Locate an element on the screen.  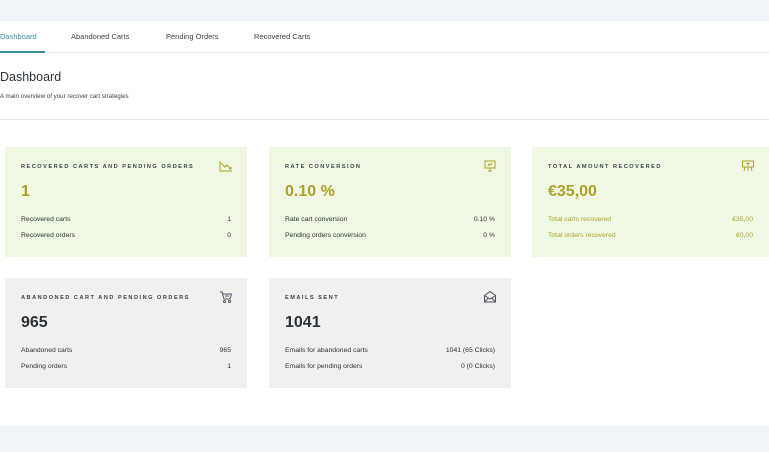
tab-pending-orders: Pending Orders is located at coordinates (192, 36).